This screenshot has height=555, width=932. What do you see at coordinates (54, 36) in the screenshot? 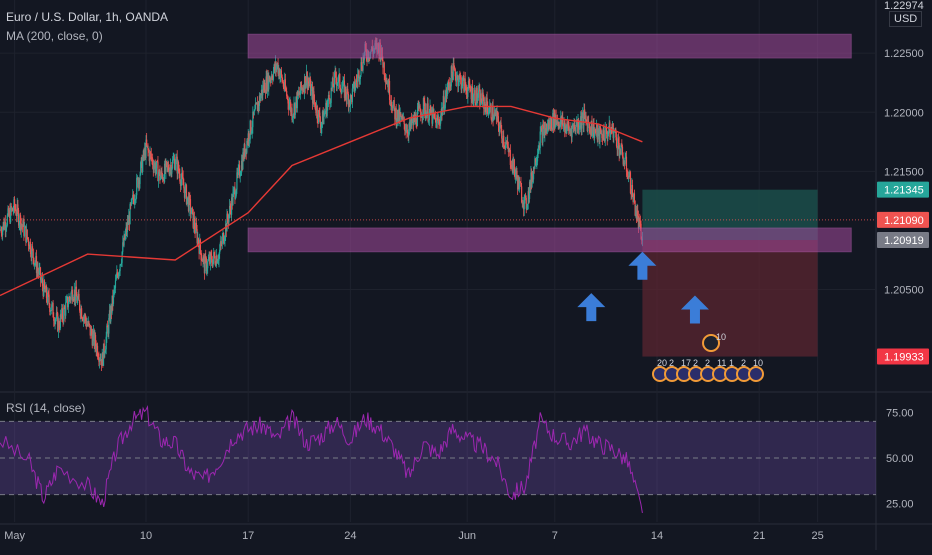
I see `ma-legend: MA (200, close, 0)` at bounding box center [54, 36].